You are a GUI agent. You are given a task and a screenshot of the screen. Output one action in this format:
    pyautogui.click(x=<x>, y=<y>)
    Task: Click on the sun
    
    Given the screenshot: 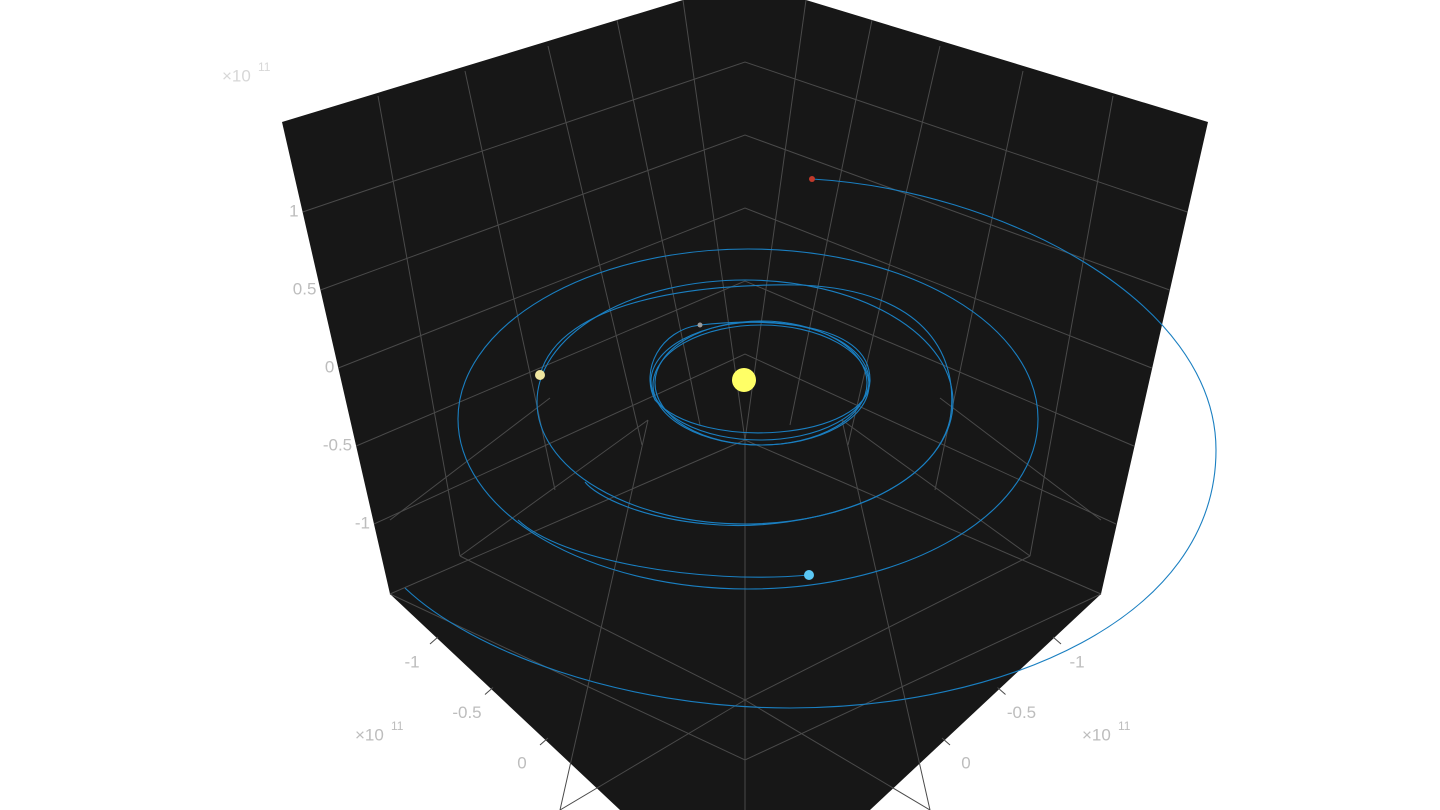 What is the action you would take?
    pyautogui.click(x=744, y=380)
    